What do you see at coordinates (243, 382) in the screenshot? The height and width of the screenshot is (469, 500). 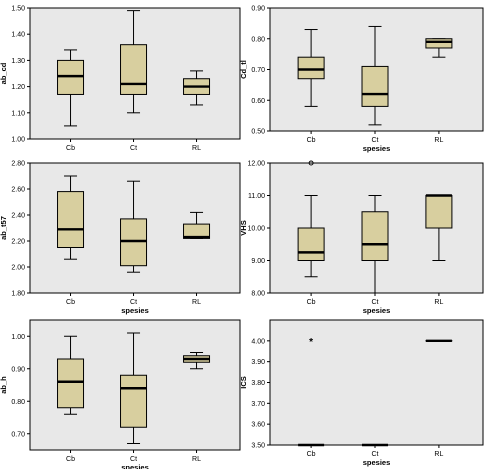 I see `y-axis-label: ICS` at bounding box center [243, 382].